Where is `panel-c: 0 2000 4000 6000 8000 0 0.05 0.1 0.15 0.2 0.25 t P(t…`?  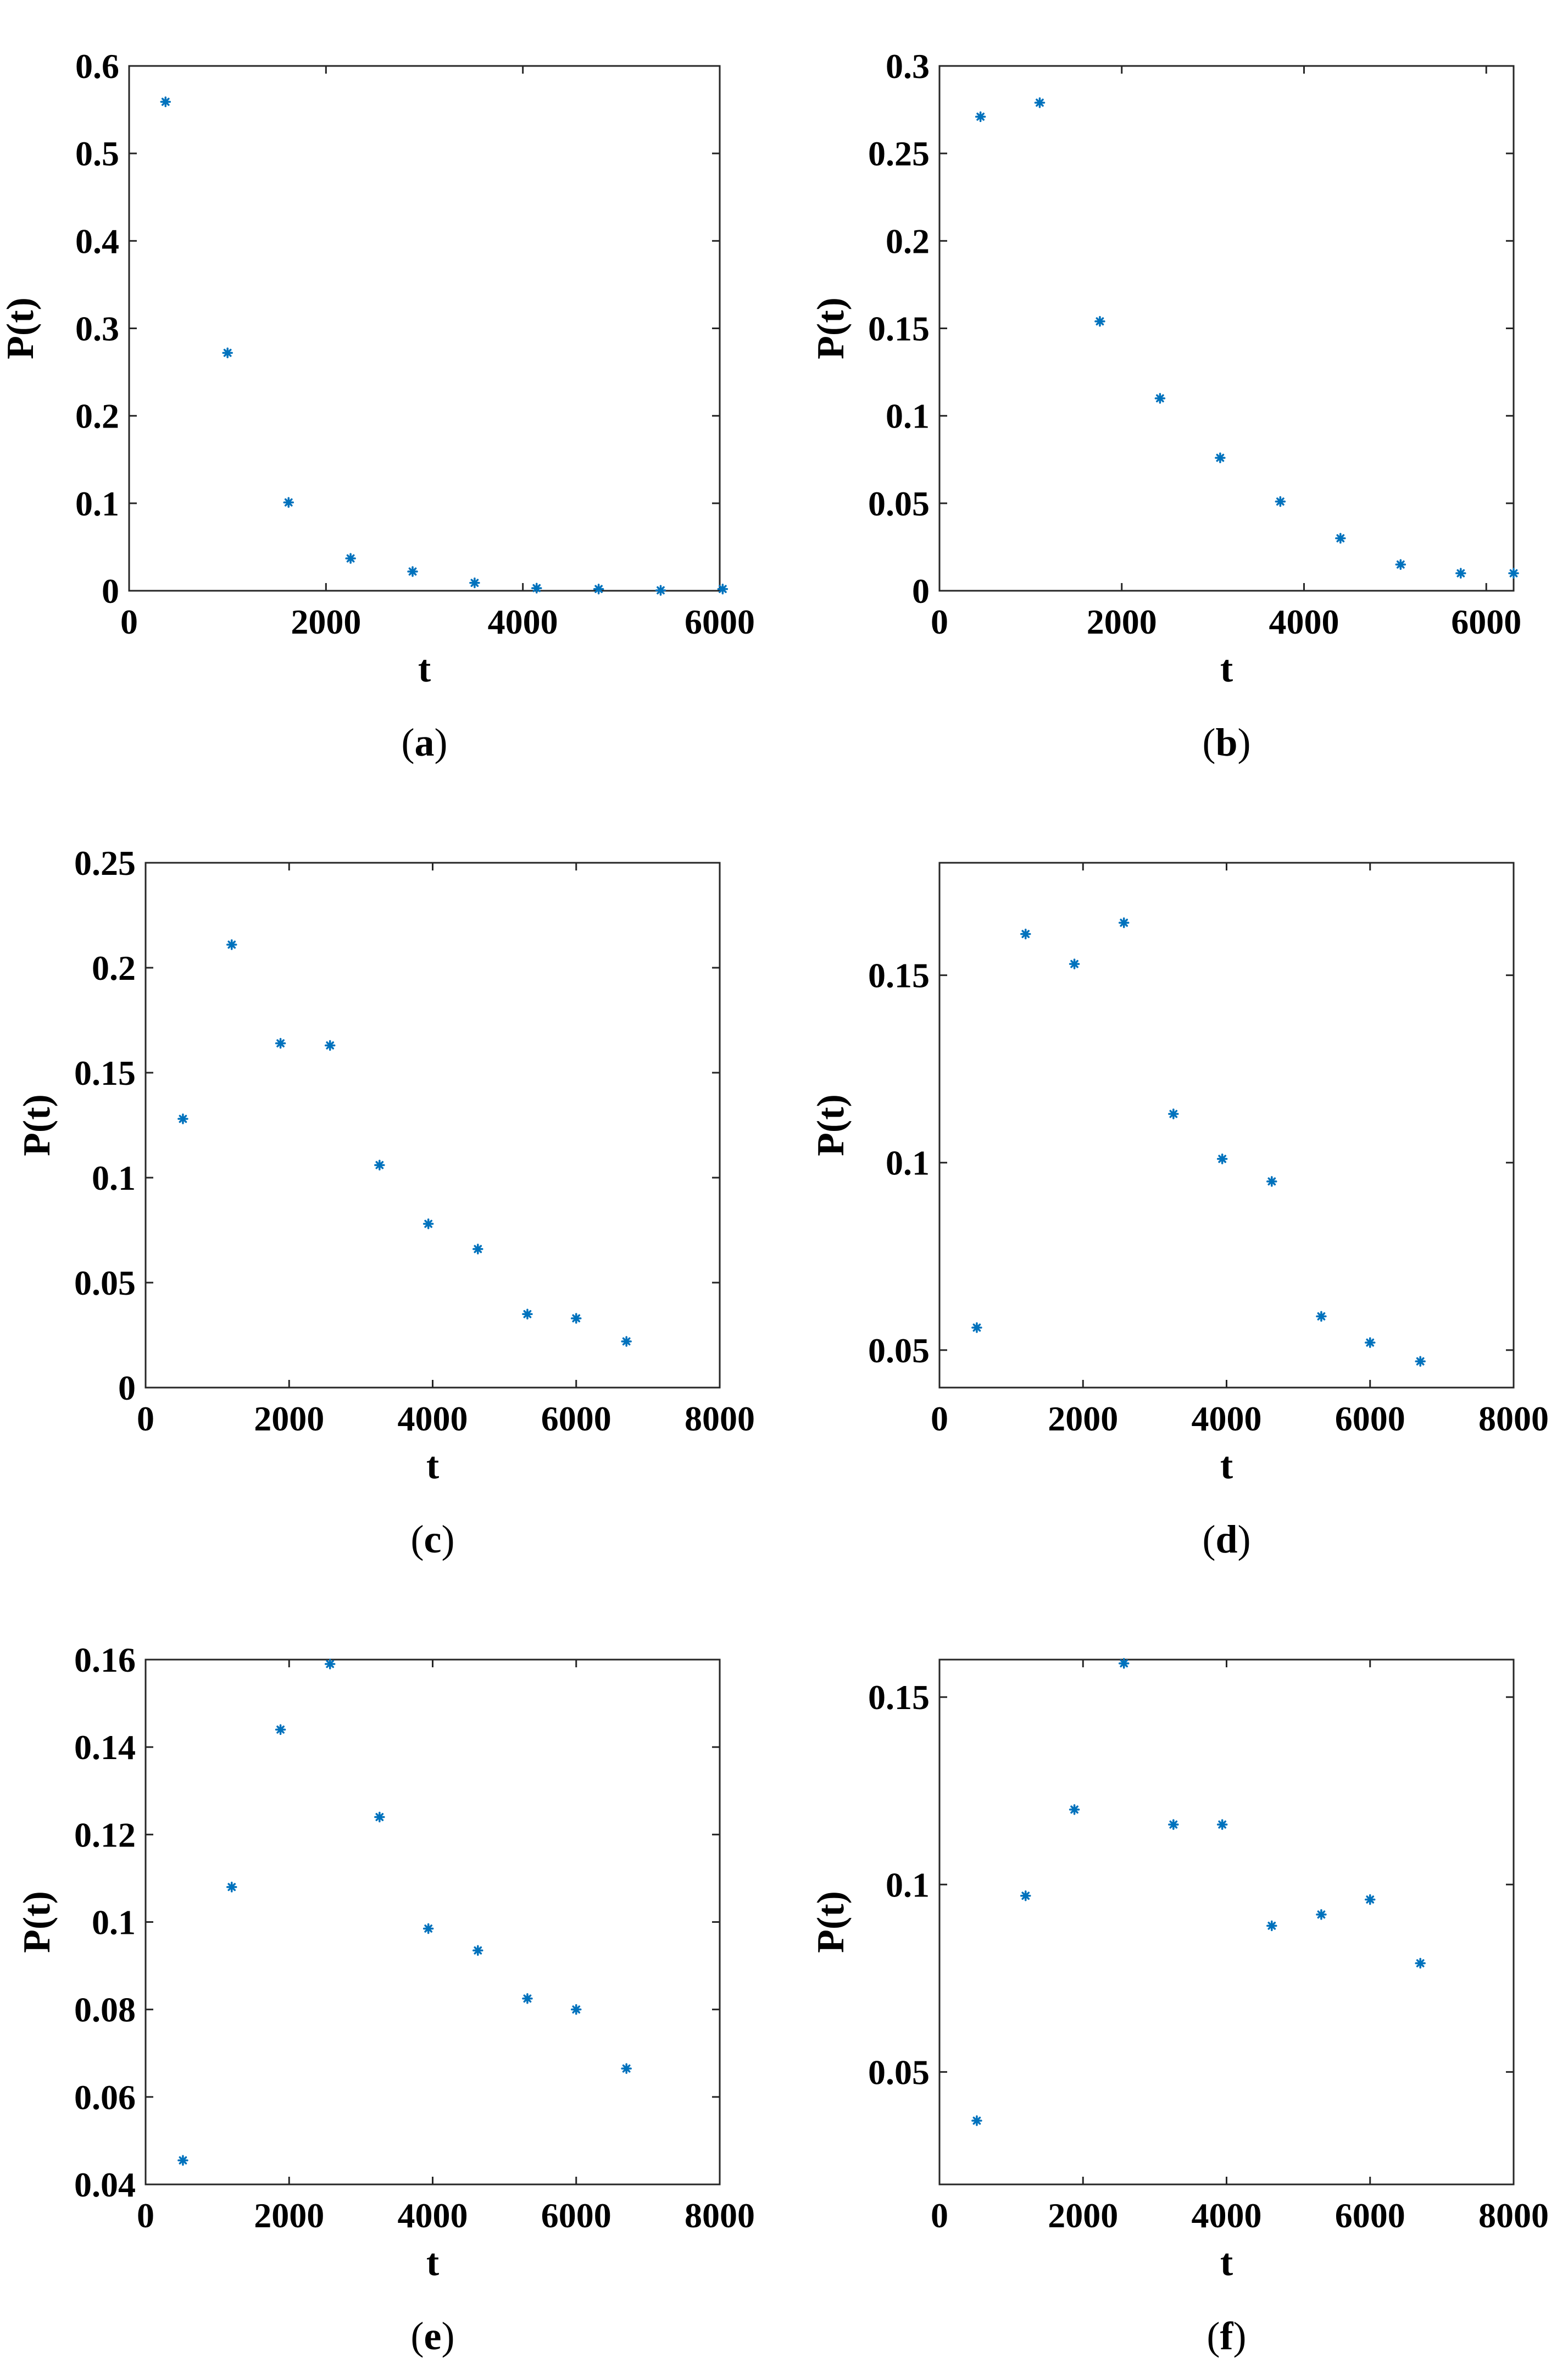
panel-c: 0 2000 4000 6000 8000 0 0.05 0.1 0.15 0.2 0.25 t P(t… is located at coordinates (385, 1202).